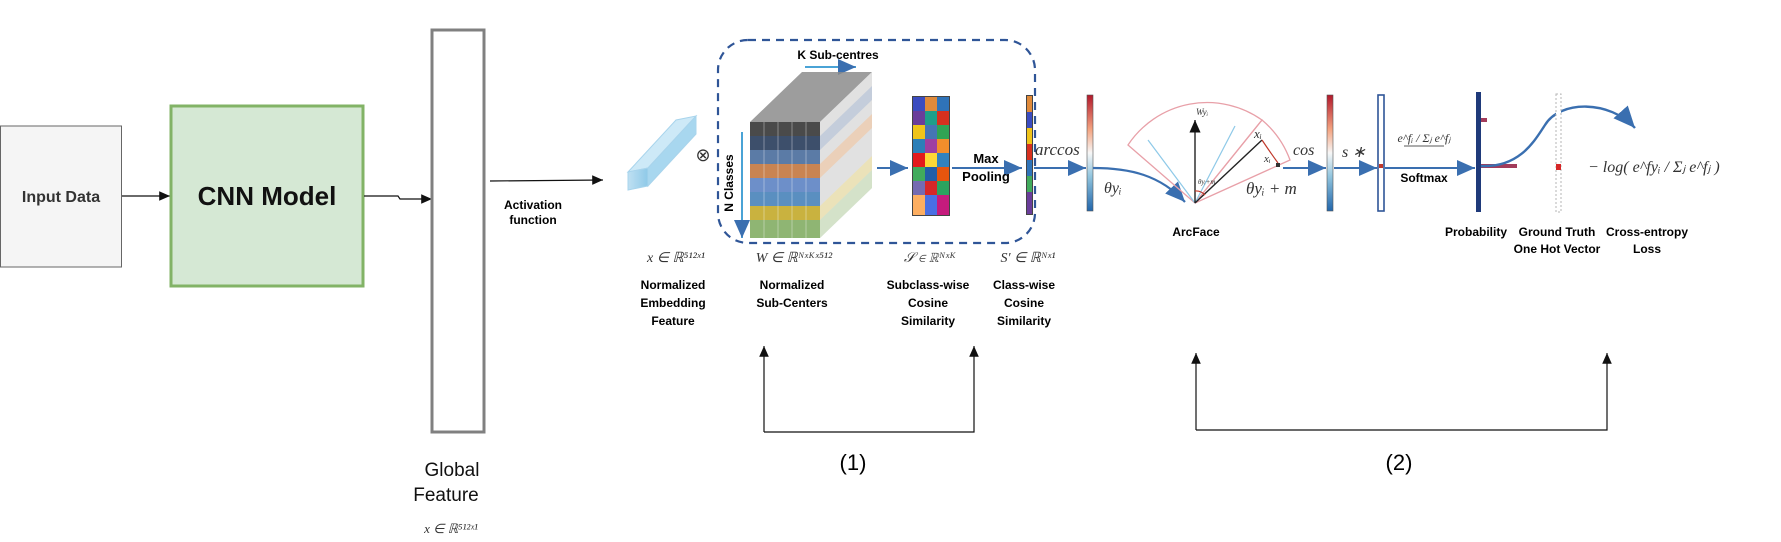 Image resolution: width=1781 pixels, height=542 pixels. Describe the element at coordinates (1654, 167) in the screenshot. I see `loss-formula: − log( e^fyᵢ / Σⱼ e^fⱼ )` at that location.